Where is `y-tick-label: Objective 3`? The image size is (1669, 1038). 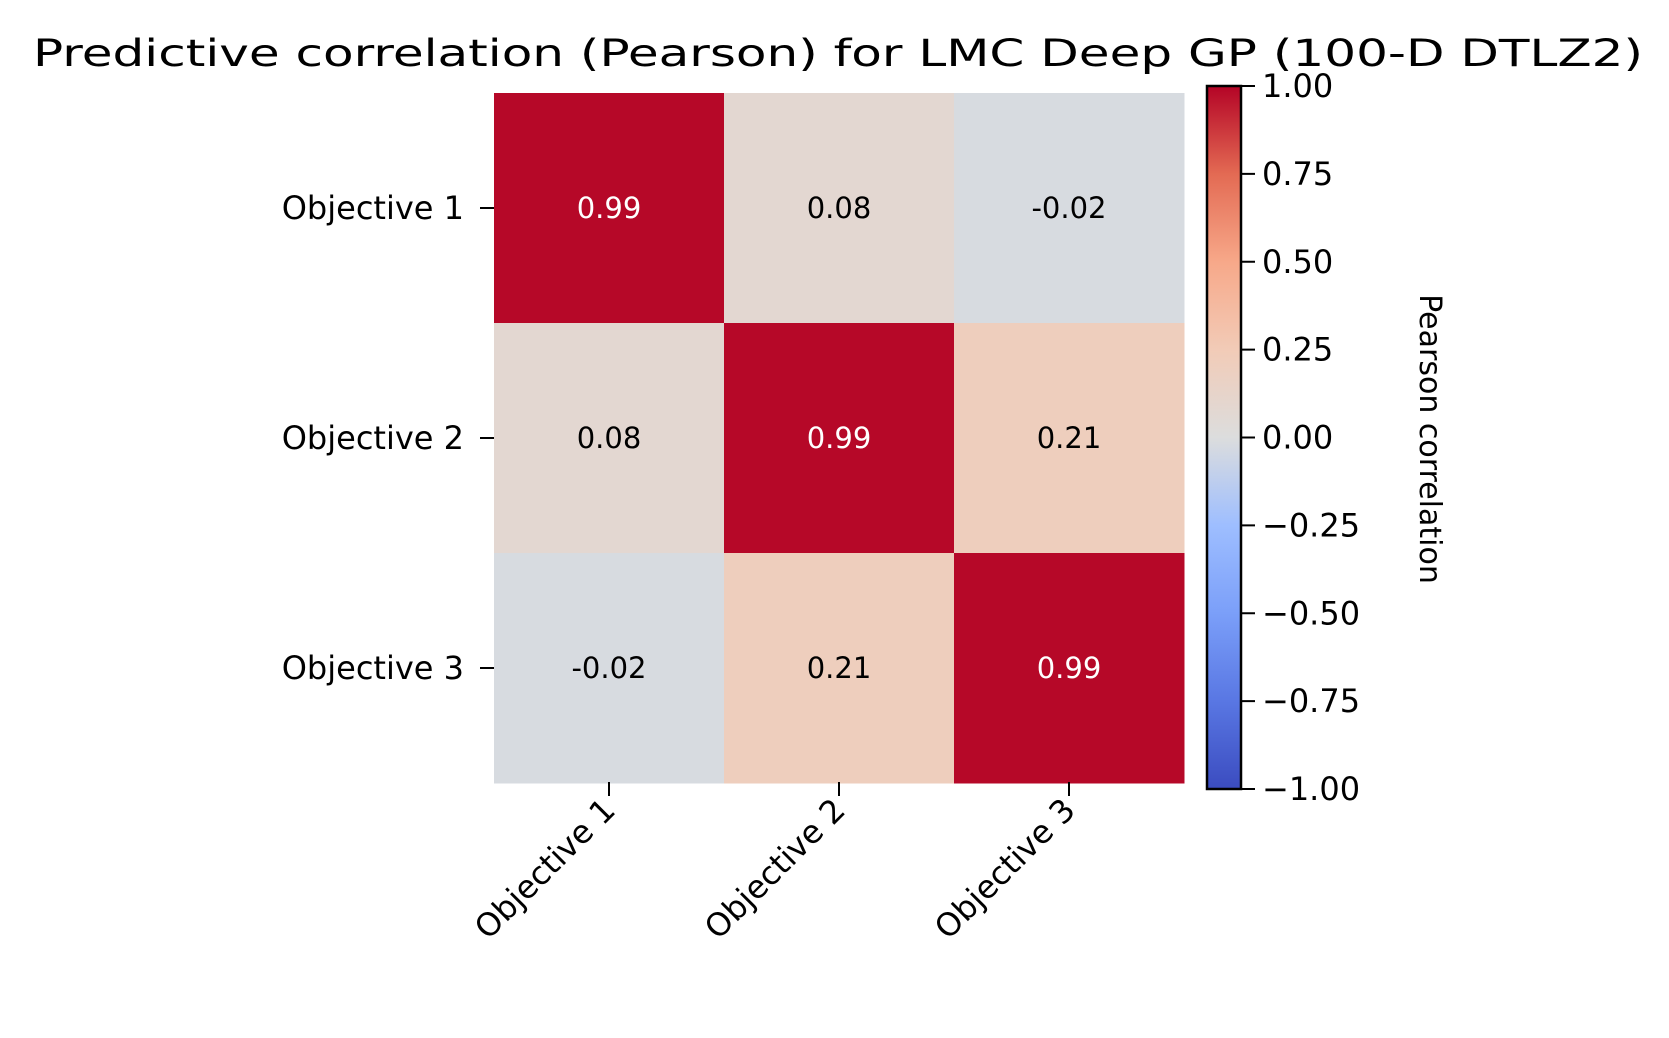 y-tick-label: Objective 3 is located at coordinates (373, 668).